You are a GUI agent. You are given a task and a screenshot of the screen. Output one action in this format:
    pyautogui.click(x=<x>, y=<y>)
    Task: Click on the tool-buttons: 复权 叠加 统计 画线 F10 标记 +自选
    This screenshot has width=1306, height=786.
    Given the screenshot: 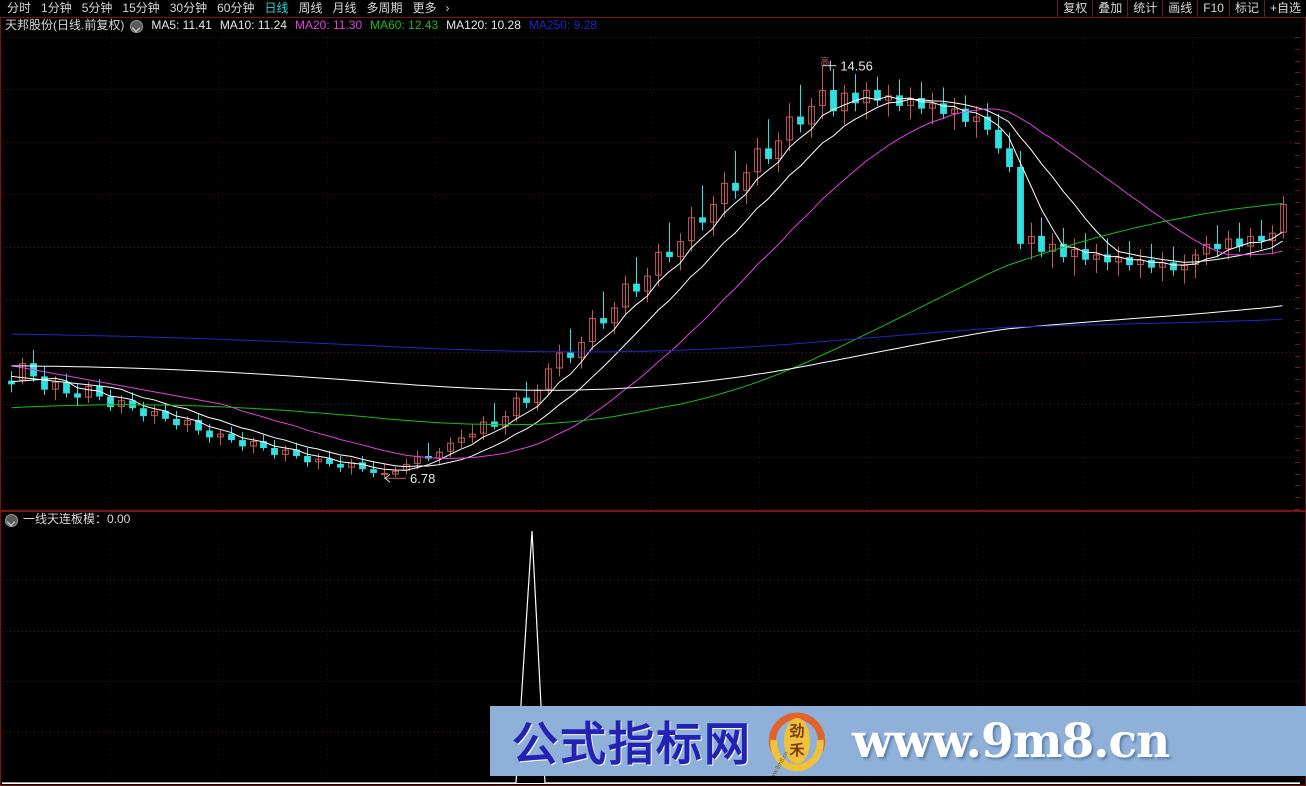 What is the action you would take?
    pyautogui.click(x=1181, y=8)
    